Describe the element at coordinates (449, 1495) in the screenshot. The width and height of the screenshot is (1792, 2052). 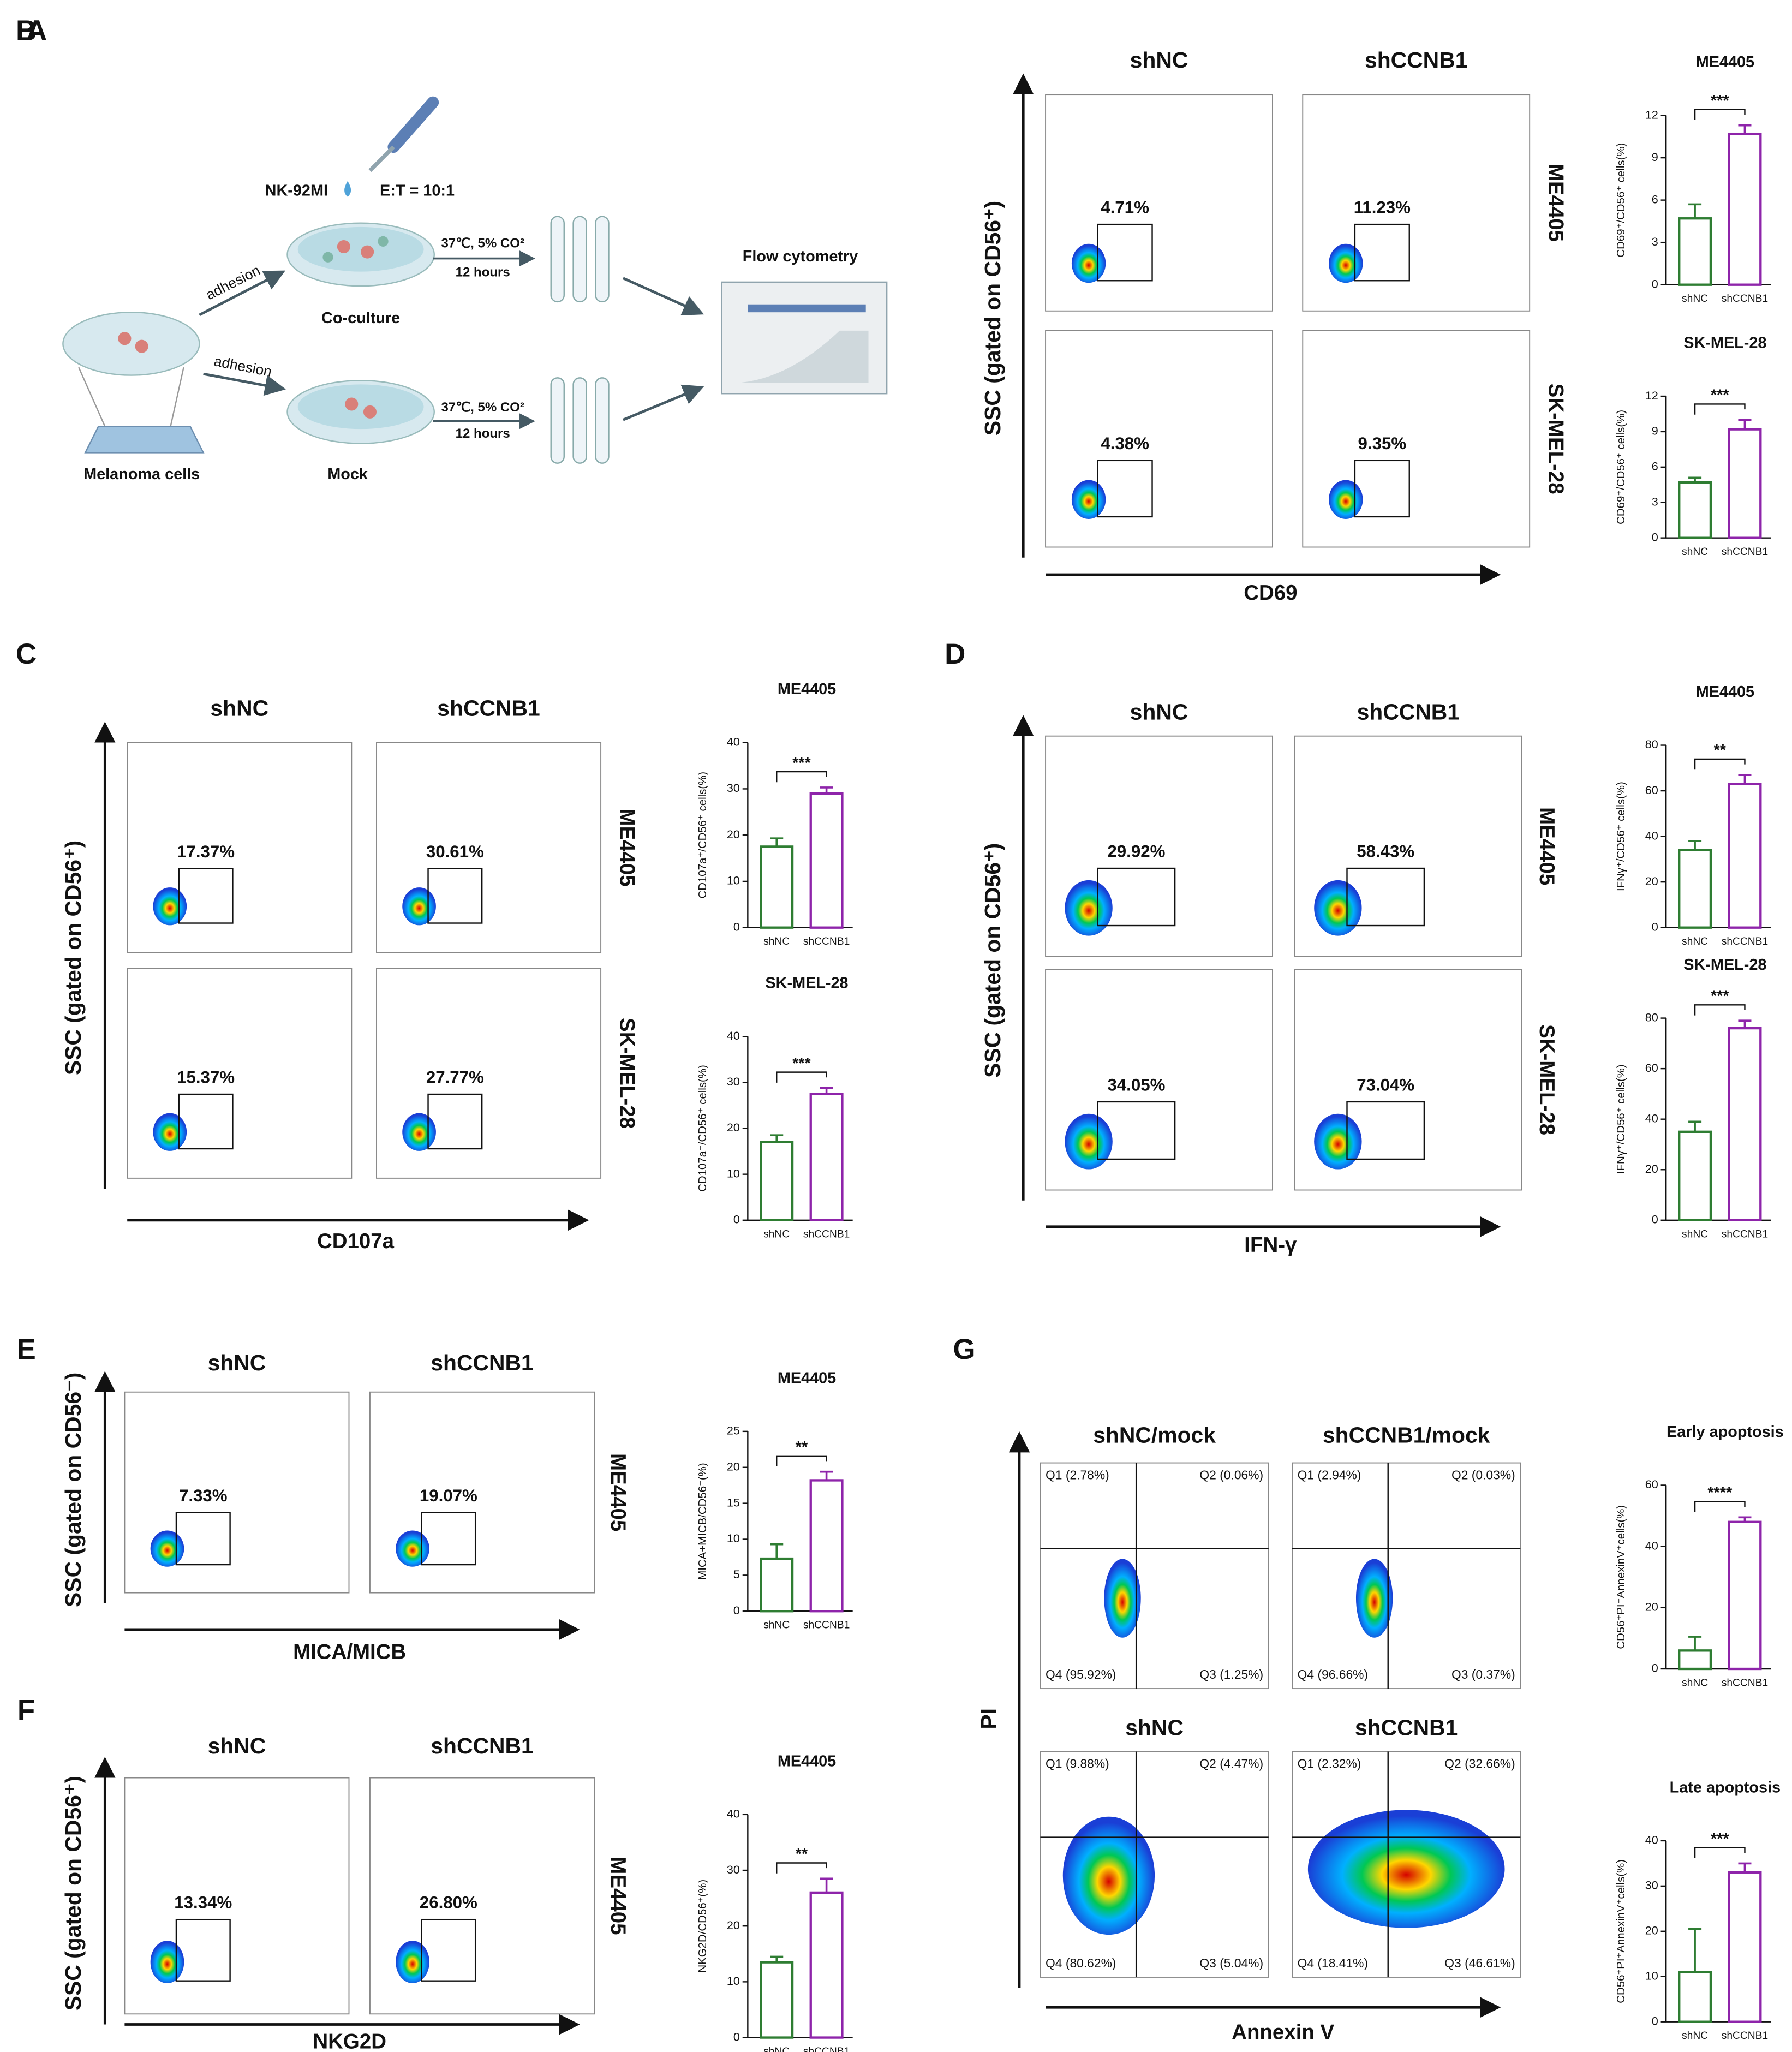
I see `gate-percentage: 19.07%` at that location.